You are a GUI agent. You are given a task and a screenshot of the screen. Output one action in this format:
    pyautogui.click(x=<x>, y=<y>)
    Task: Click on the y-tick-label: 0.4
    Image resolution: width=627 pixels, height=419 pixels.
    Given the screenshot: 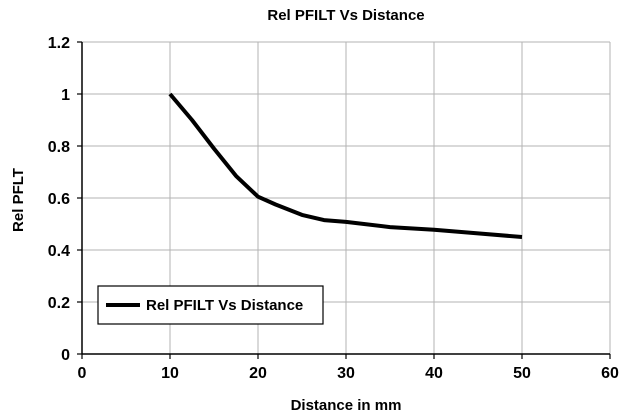 What is the action you would take?
    pyautogui.click(x=59, y=251)
    